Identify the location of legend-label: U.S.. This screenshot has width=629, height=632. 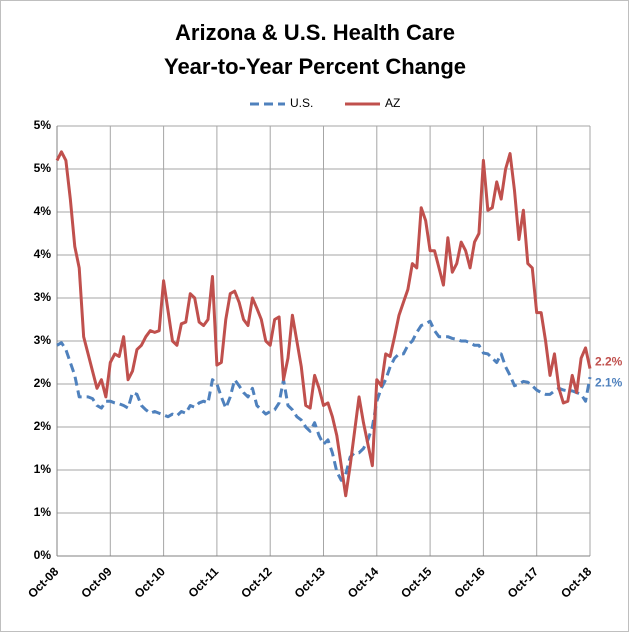
(301, 103).